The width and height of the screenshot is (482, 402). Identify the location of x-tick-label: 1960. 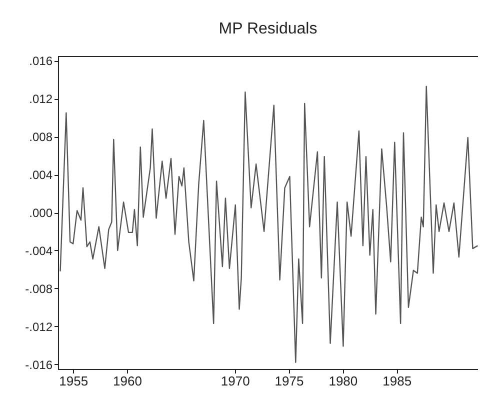
(127, 381).